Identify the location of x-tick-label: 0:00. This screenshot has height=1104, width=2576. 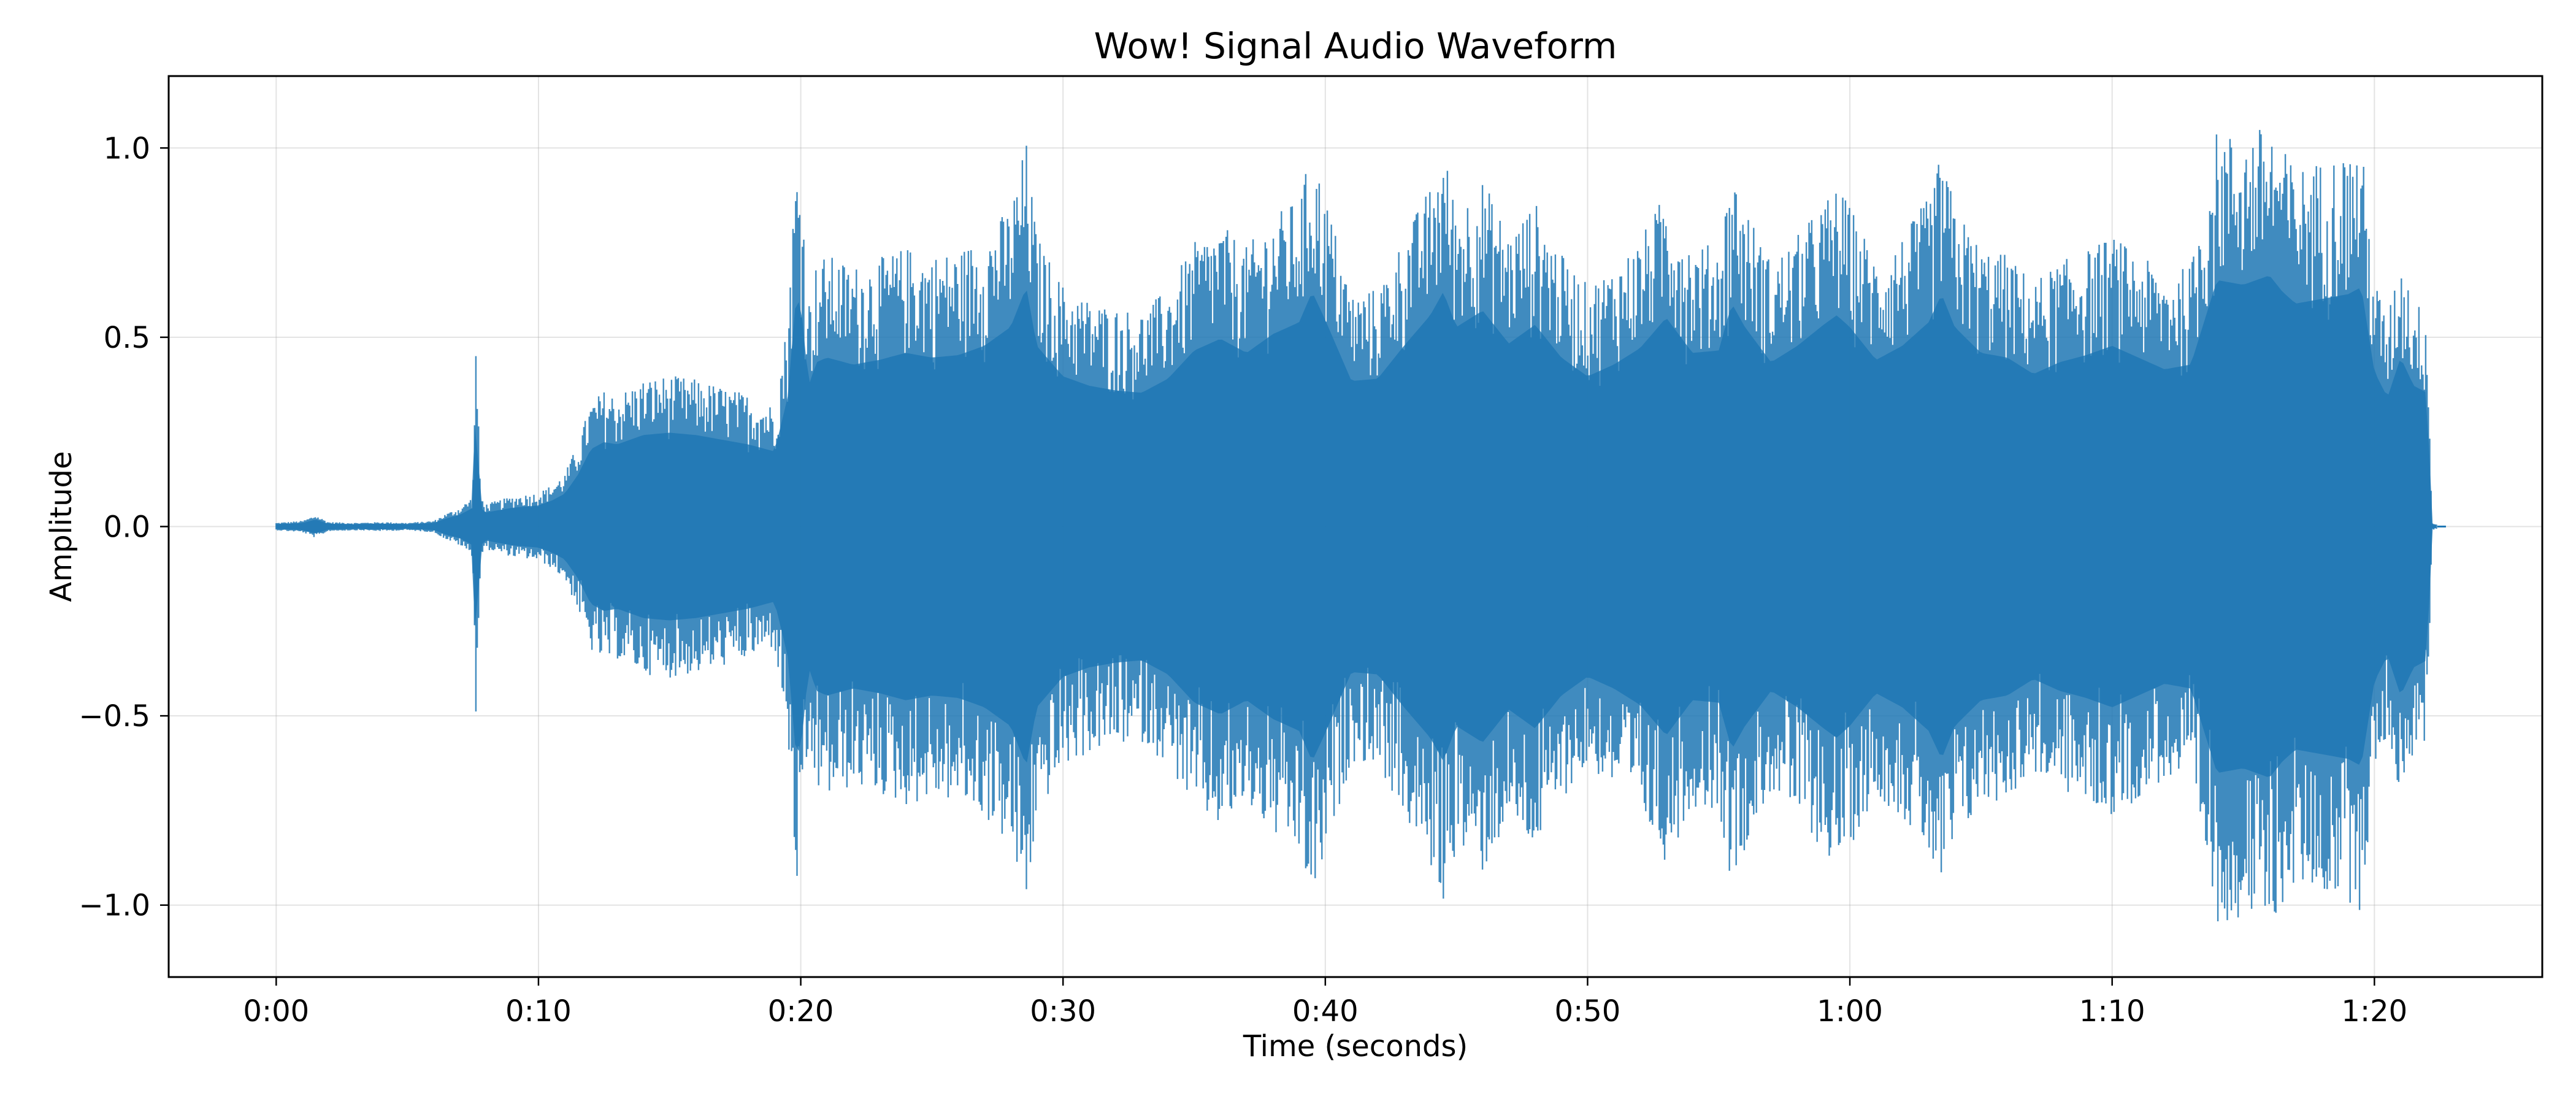
(276, 1011).